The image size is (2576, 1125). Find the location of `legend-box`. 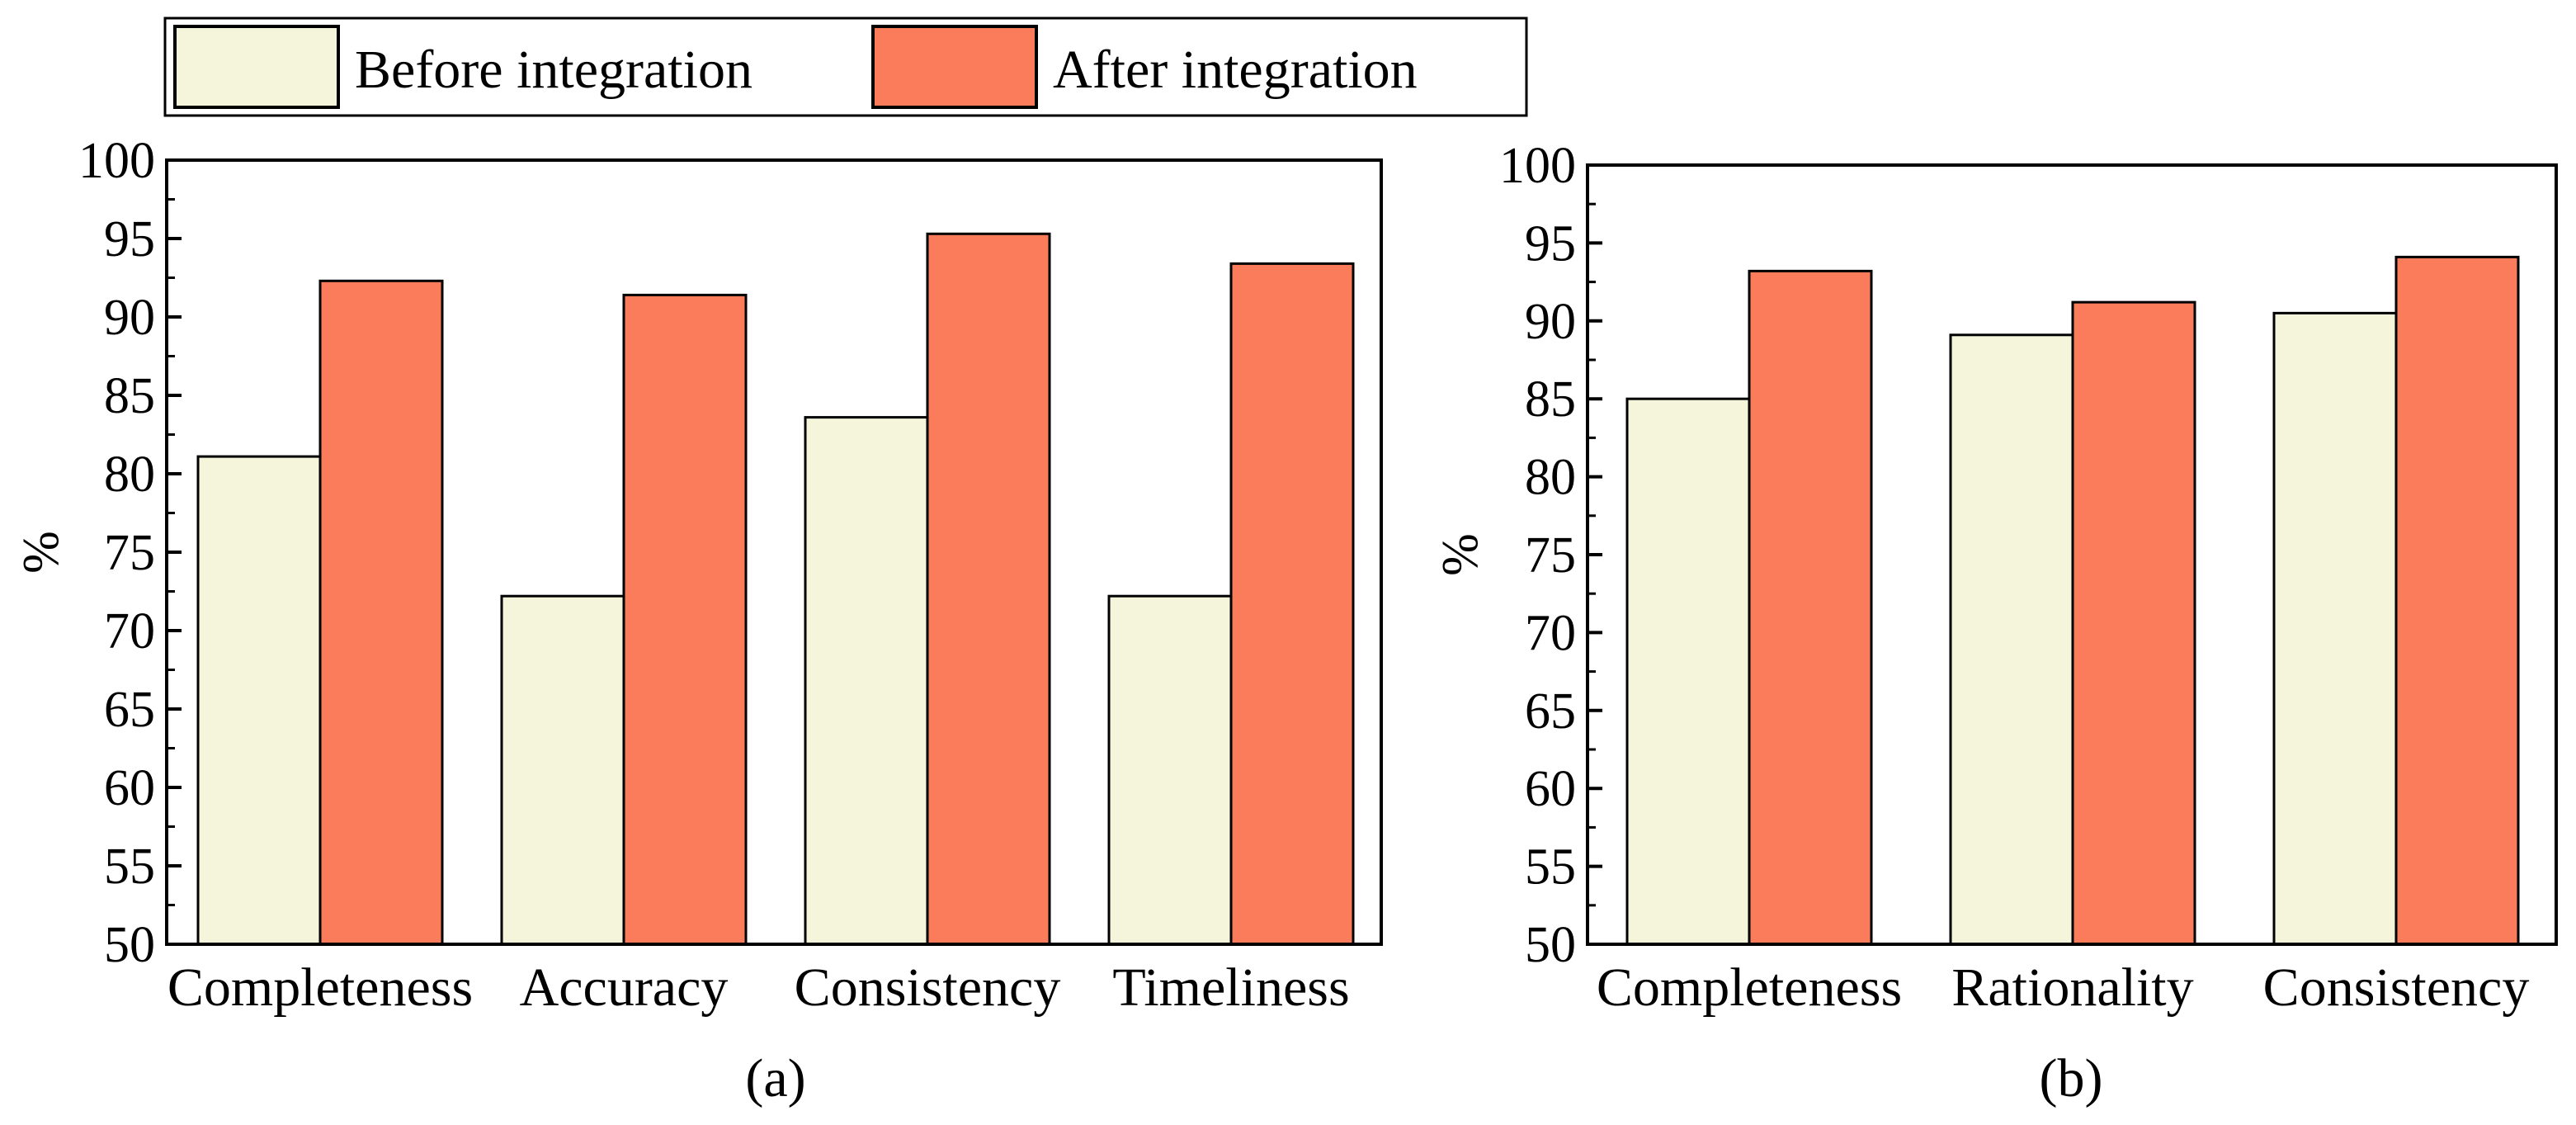

legend-box is located at coordinates (845, 67).